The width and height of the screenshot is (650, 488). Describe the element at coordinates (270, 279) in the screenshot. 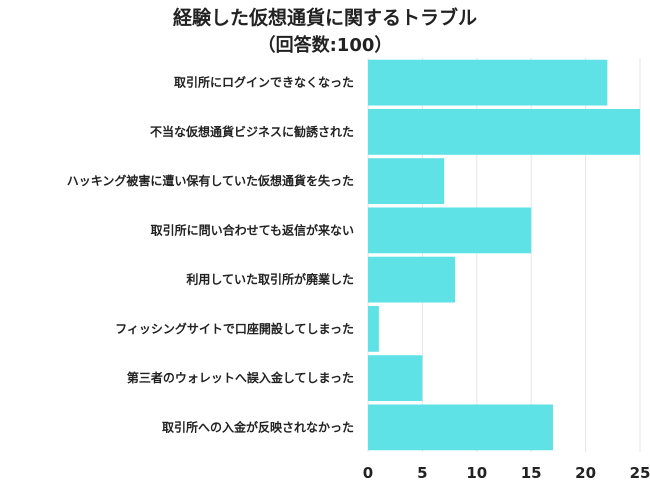

I see `category-label: 利用していた取引所が廃業した` at that location.